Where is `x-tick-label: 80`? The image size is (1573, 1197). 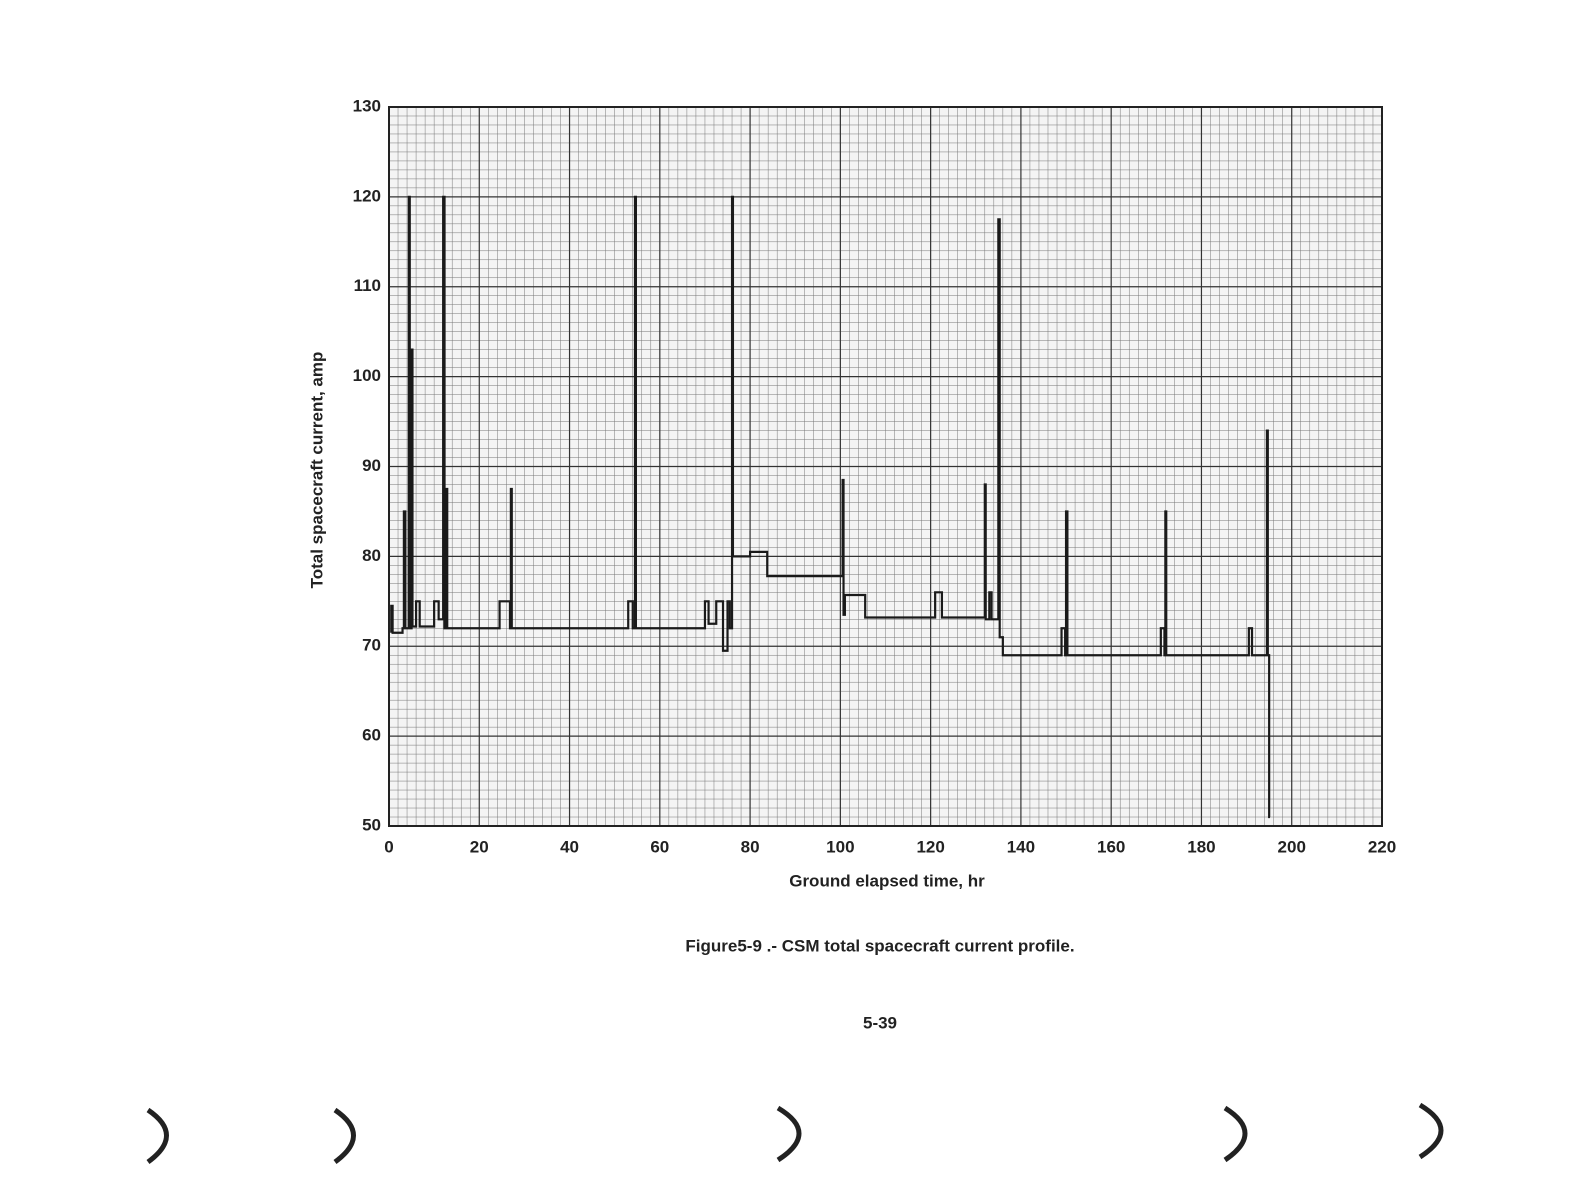 x-tick-label: 80 is located at coordinates (750, 846).